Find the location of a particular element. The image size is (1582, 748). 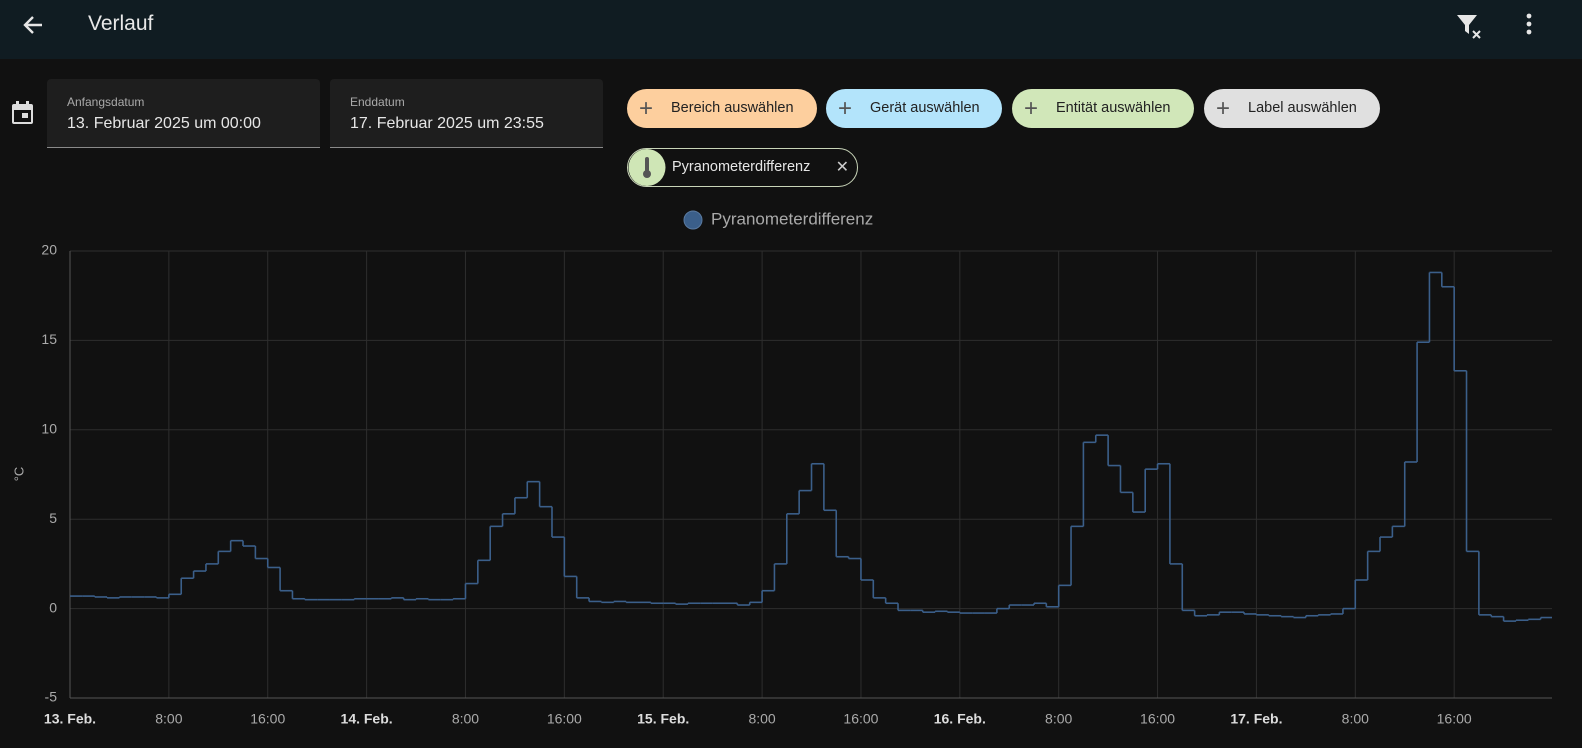

legend-swatch is located at coordinates (693, 220).